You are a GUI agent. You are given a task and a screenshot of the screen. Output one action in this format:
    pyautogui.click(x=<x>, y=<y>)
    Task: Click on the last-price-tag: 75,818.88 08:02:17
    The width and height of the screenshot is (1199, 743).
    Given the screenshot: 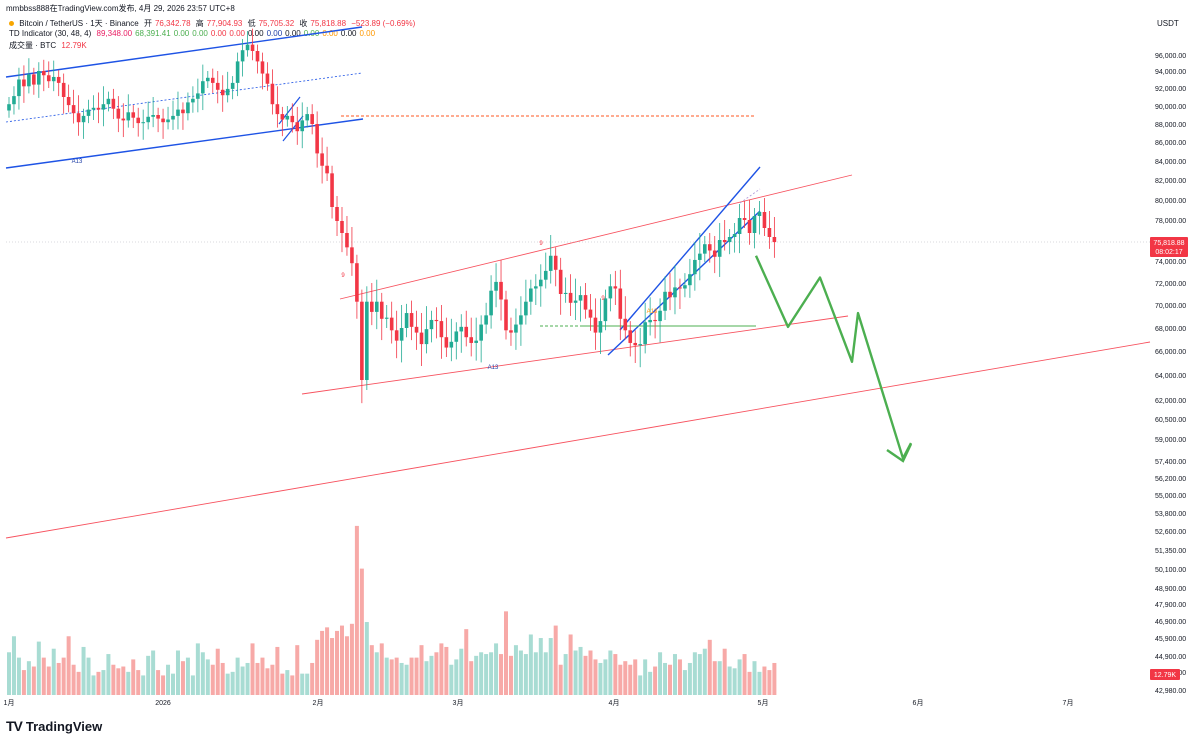 What is the action you would take?
    pyautogui.click(x=1169, y=247)
    